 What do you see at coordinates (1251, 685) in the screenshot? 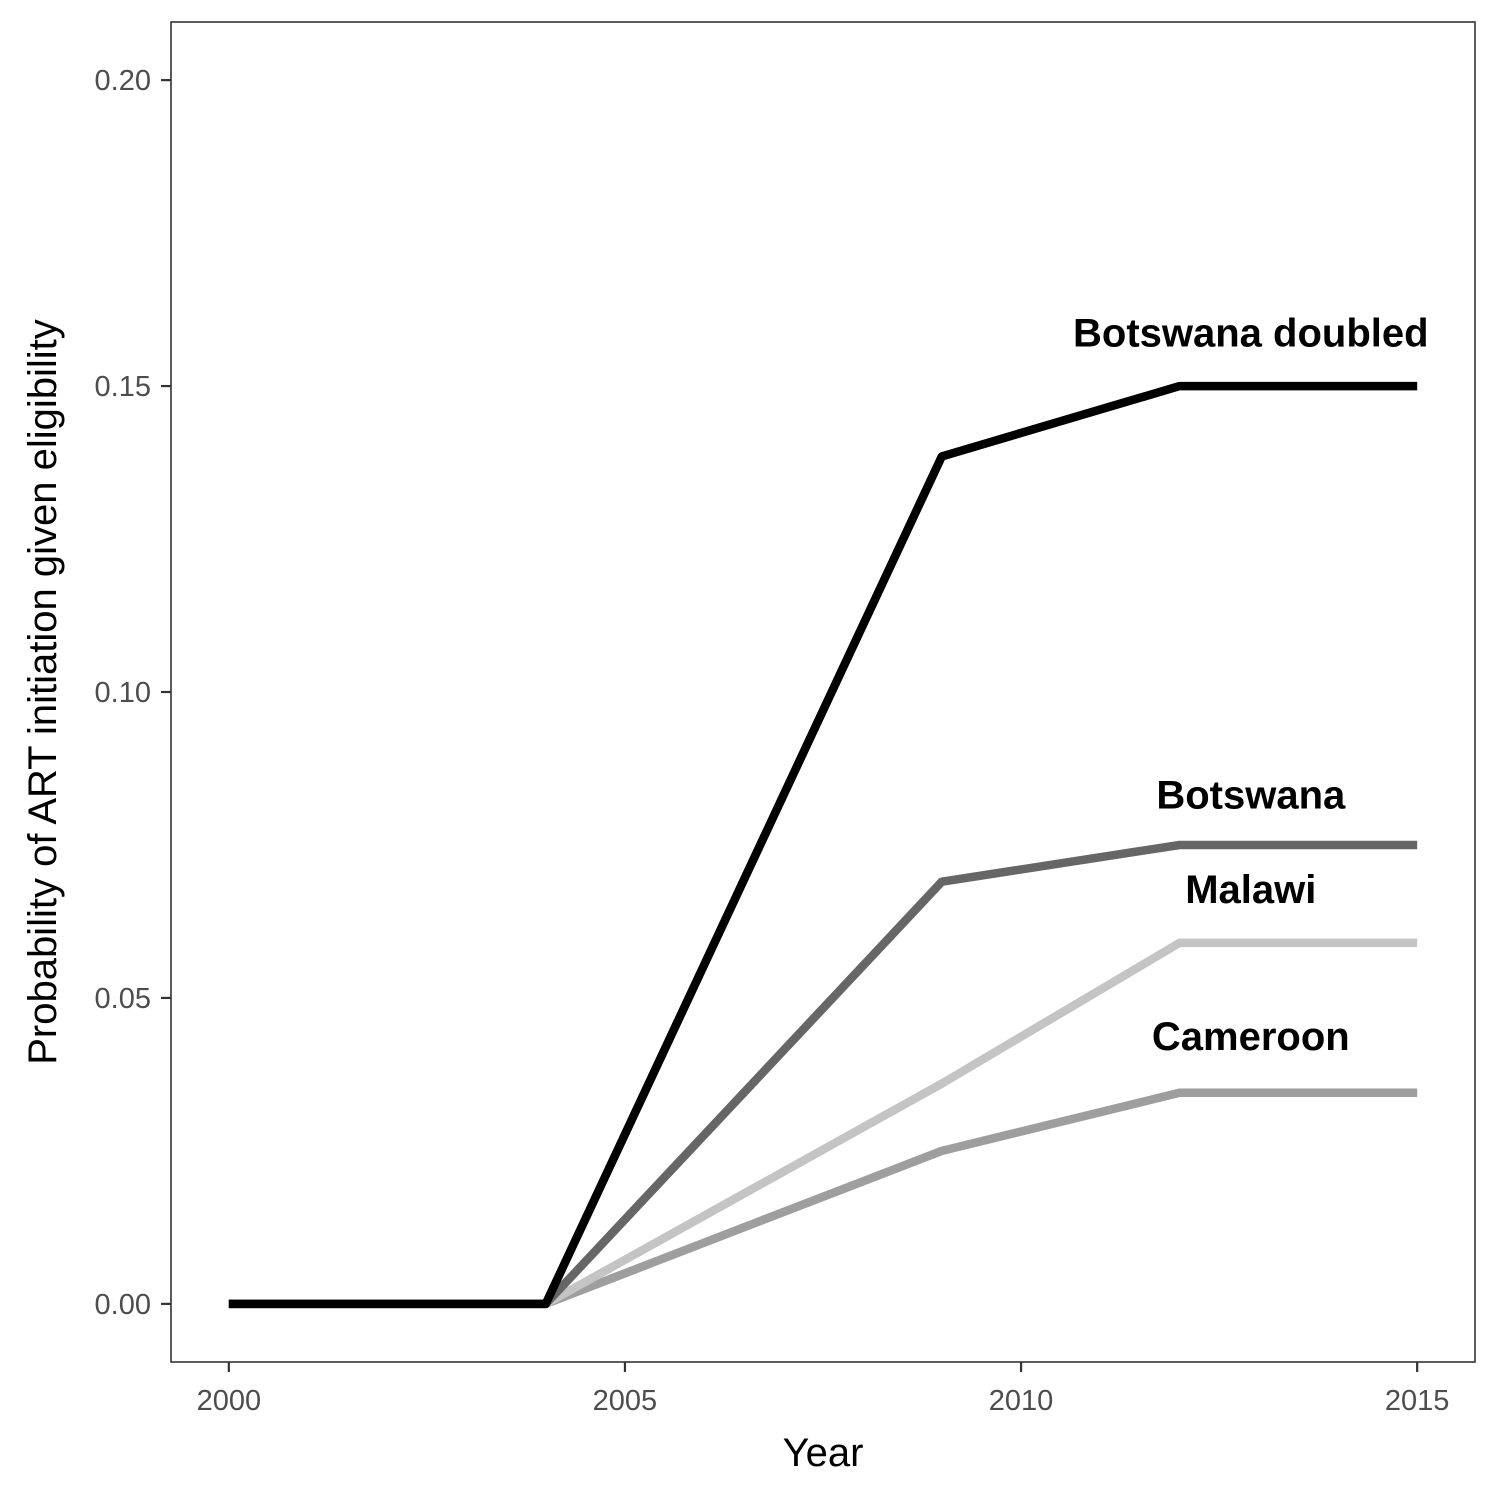
I see `series-labels: Cameroon Malawi Botswana Botswana doubled` at bounding box center [1251, 685].